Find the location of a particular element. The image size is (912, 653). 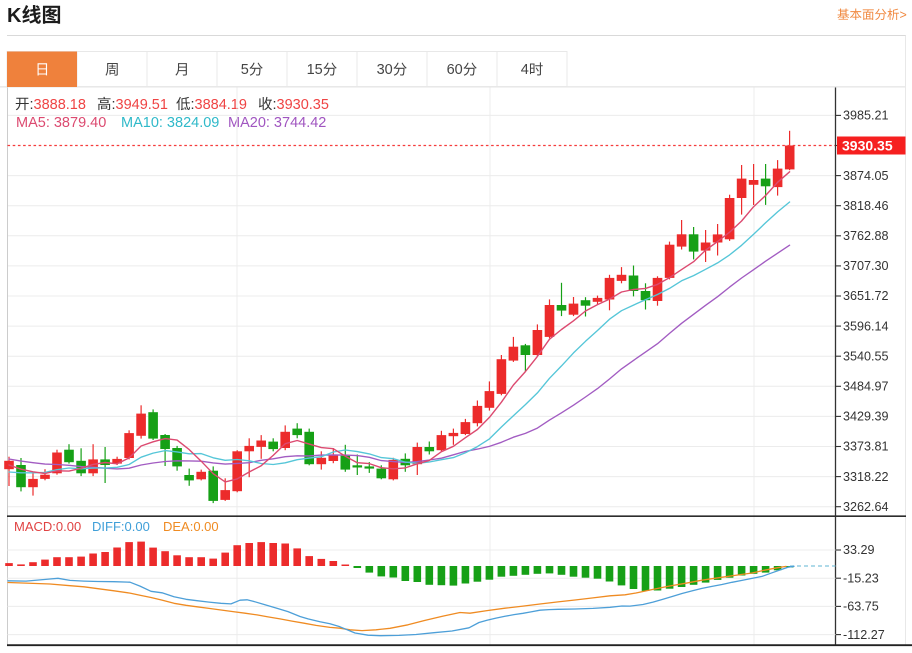

svg-text: 3818.46 is located at coordinates (866, 206).